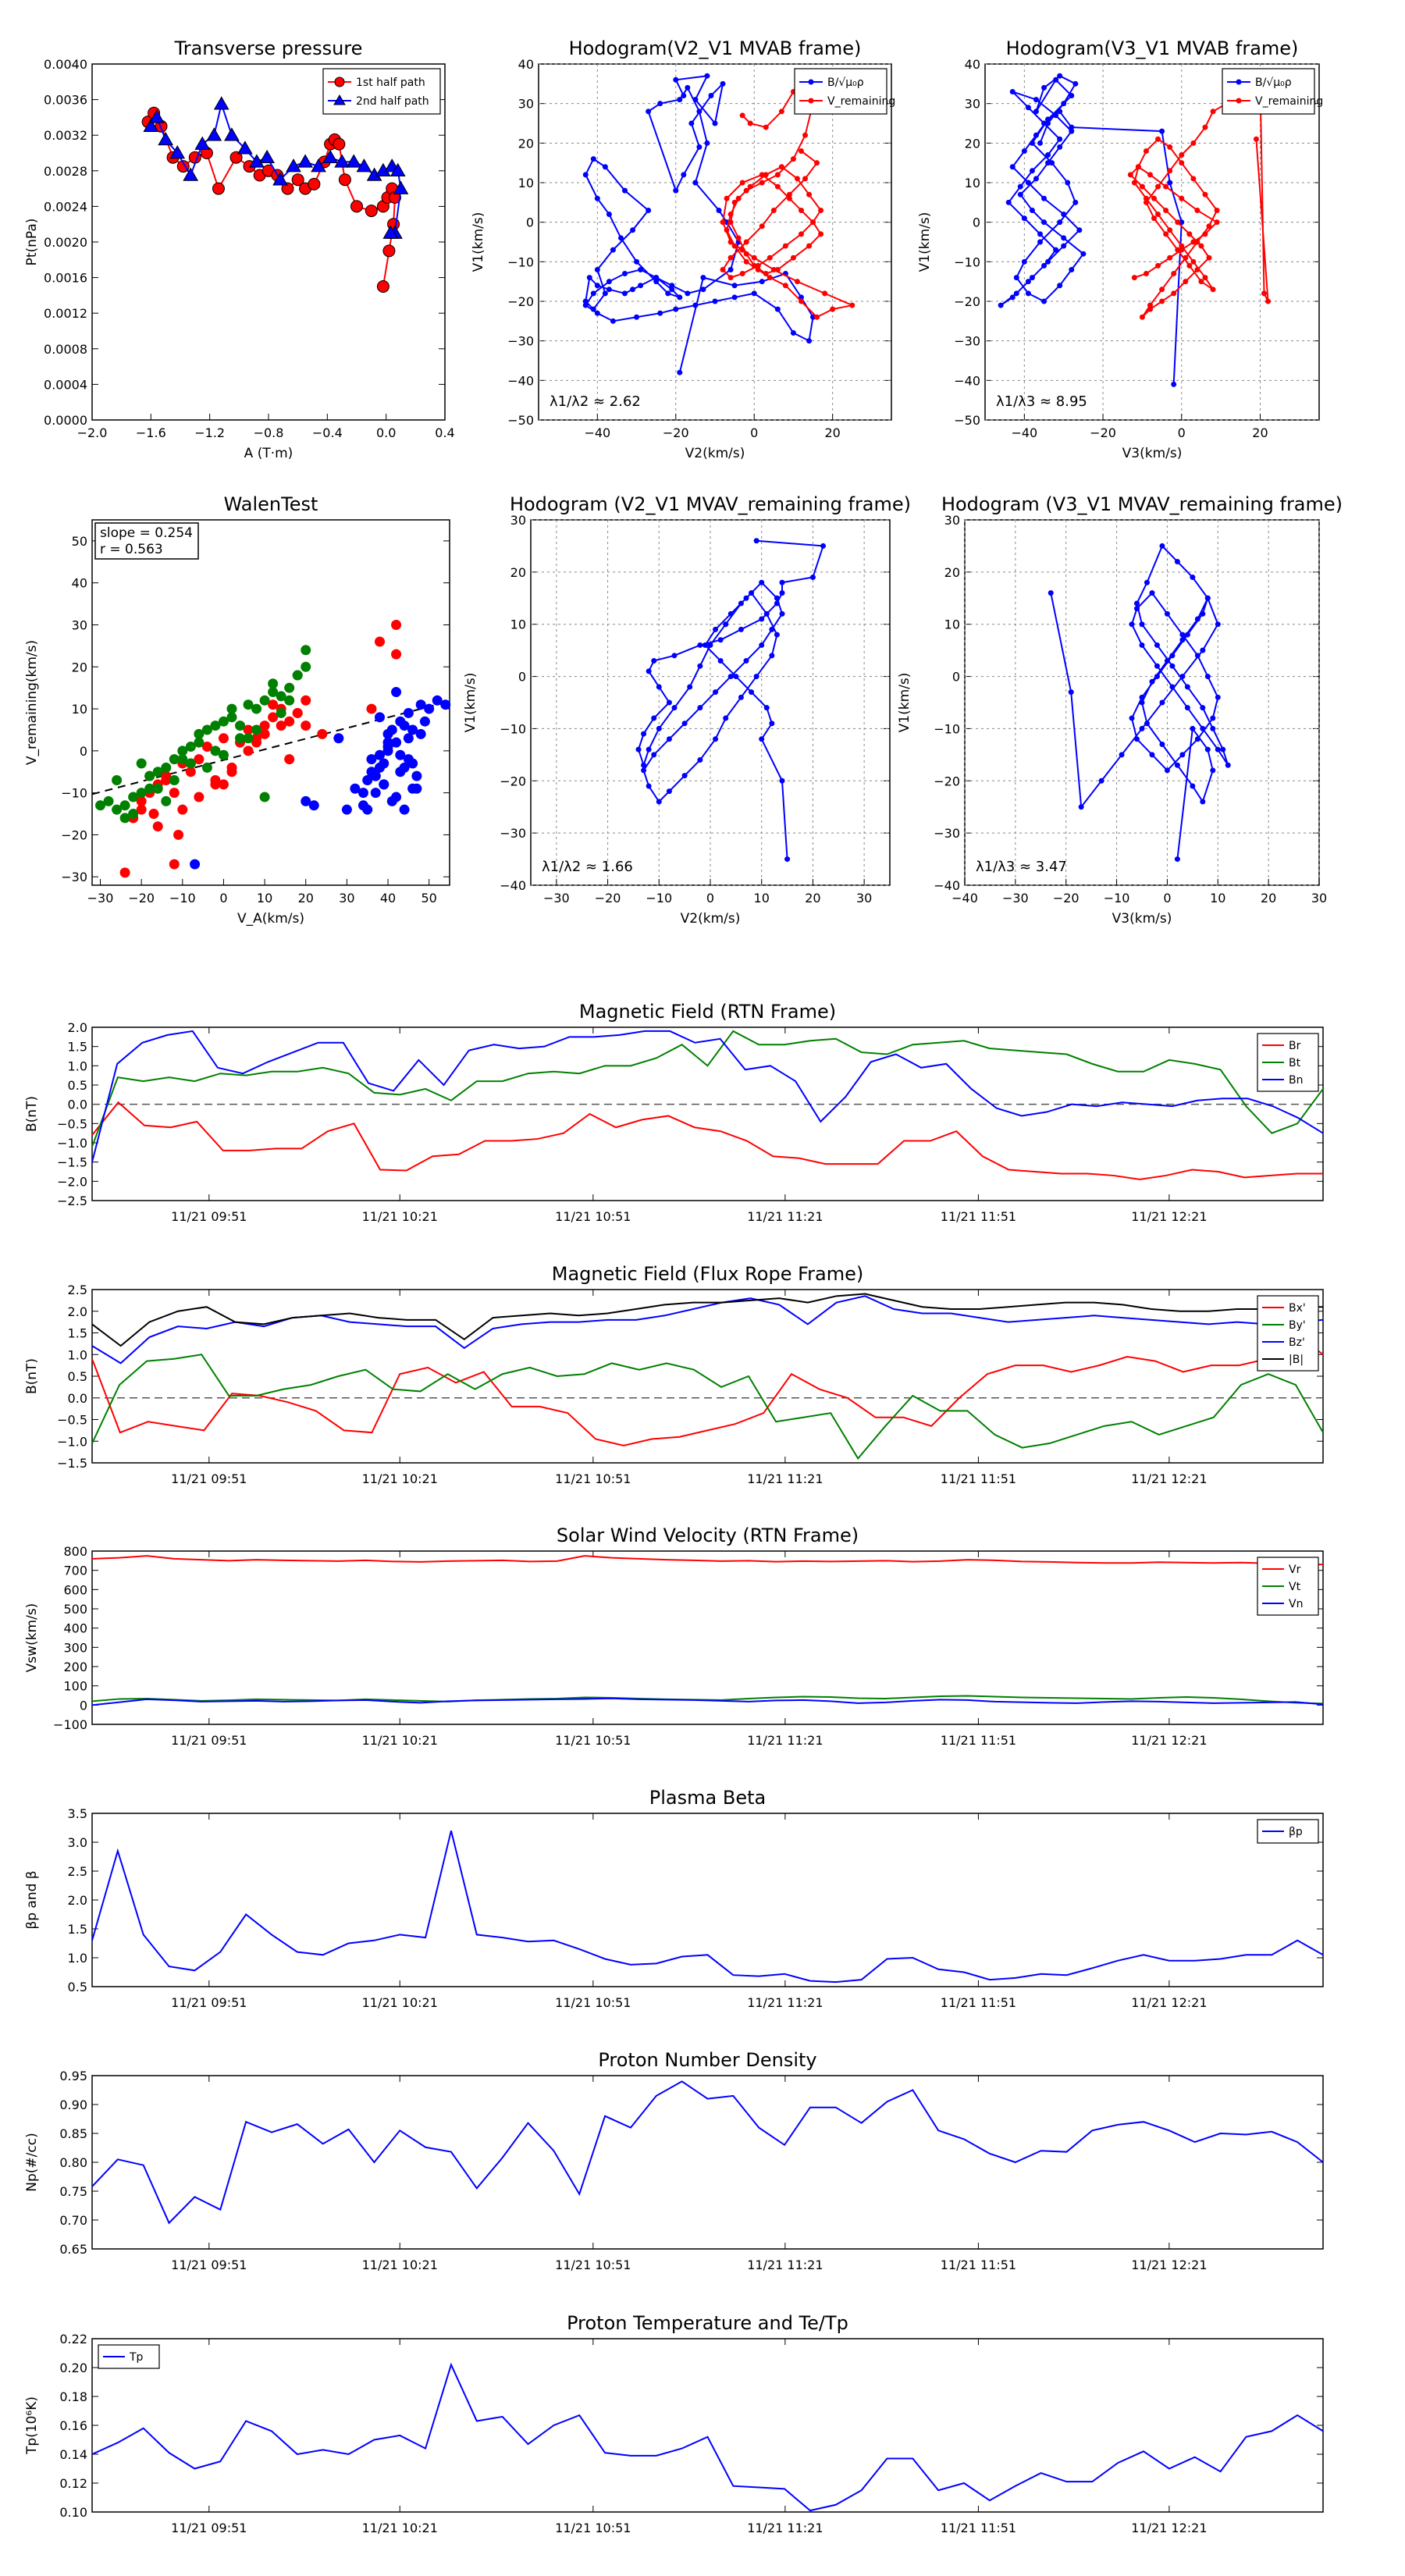 This screenshot has width=1405, height=2576. Describe the element at coordinates (1169, 2265) in the screenshot. I see `x-tick-label: 11/21 12:21` at that location.